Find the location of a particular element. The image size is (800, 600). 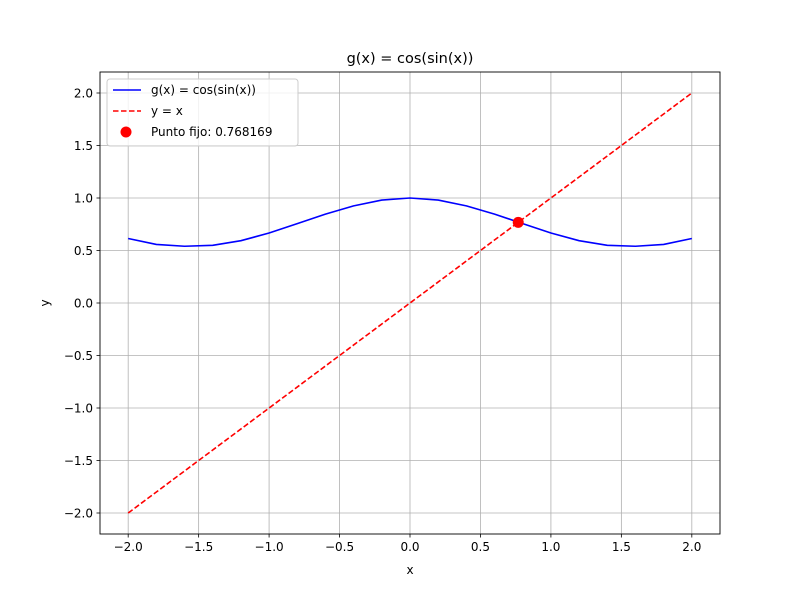

y-tick-label: 1.5 is located at coordinates (83, 146).